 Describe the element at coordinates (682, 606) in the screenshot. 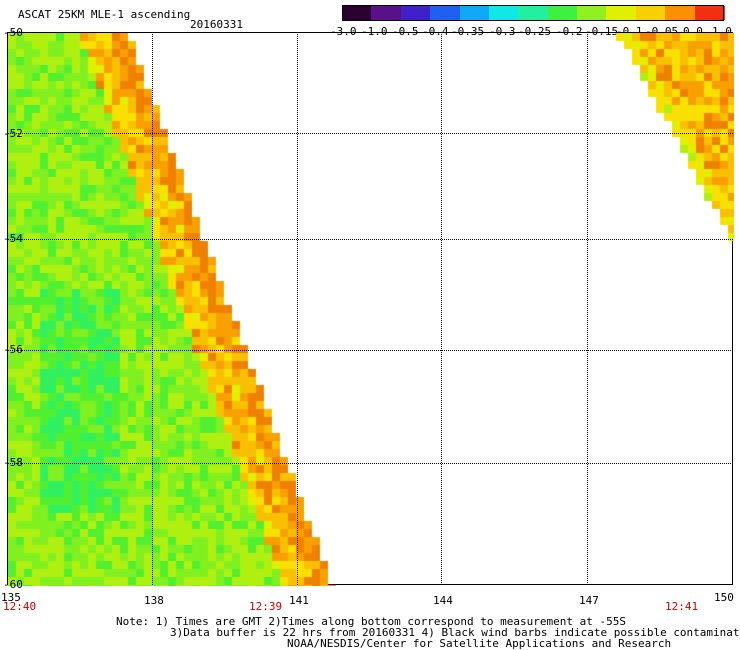

I see `time-label: 12:41` at that location.